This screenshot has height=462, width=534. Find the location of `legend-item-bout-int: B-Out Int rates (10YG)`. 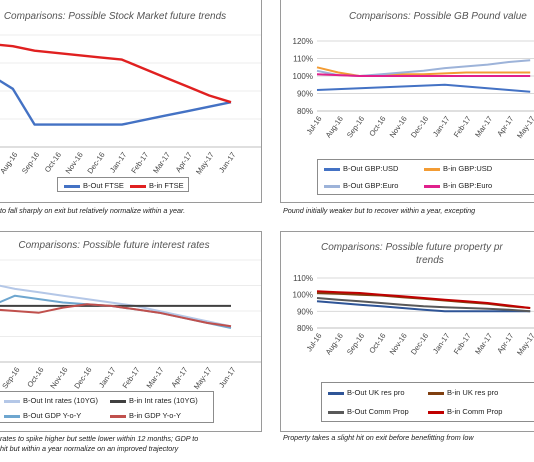

legend-item-bout-int: B-Out Int rates (10YG) is located at coordinates (51, 400).